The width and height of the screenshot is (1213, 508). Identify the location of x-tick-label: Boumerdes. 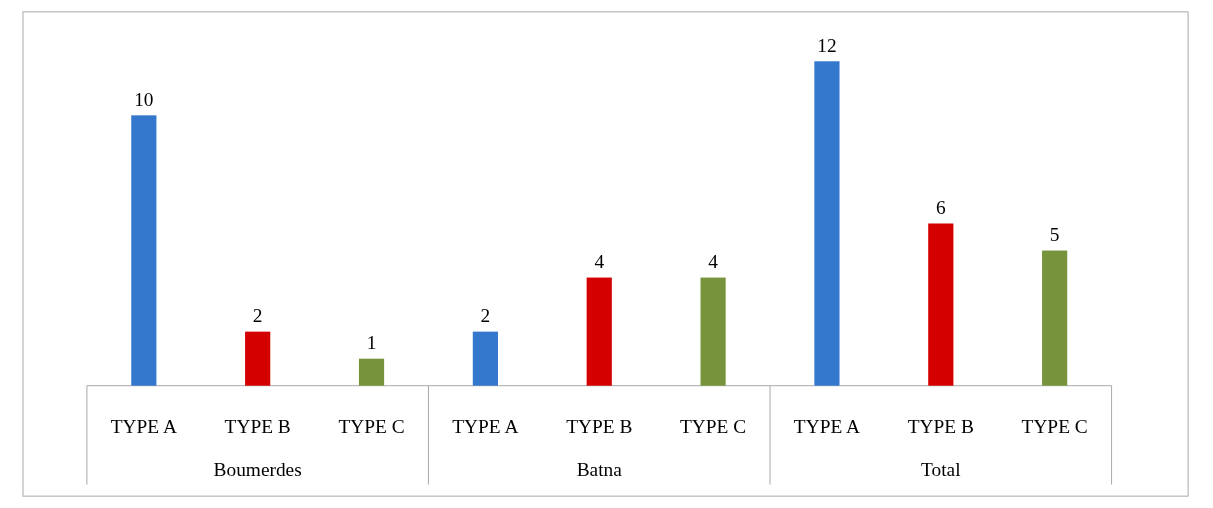
(257, 469).